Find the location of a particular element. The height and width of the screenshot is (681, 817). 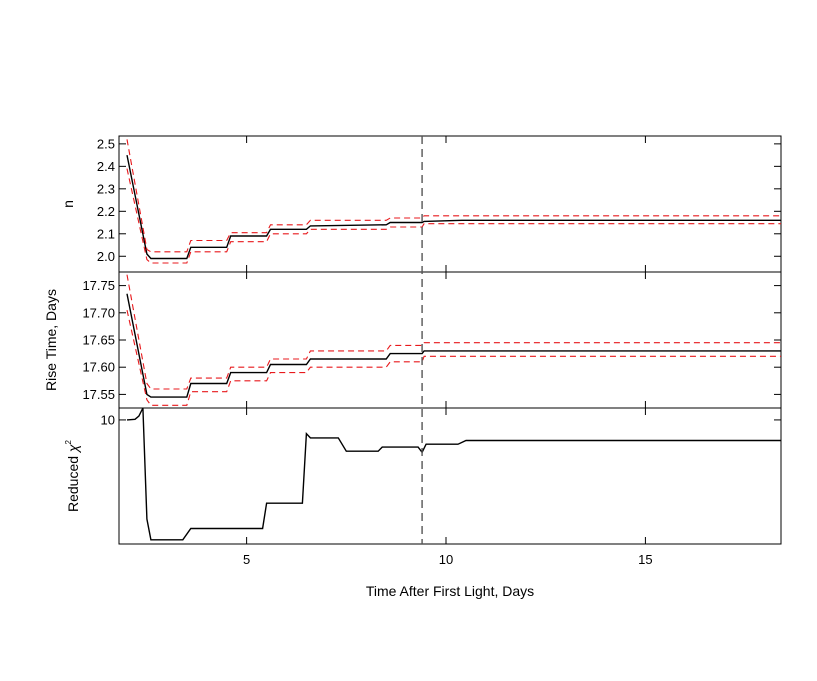

y-tick-label-rise-time: 17.65 is located at coordinates (98, 340).